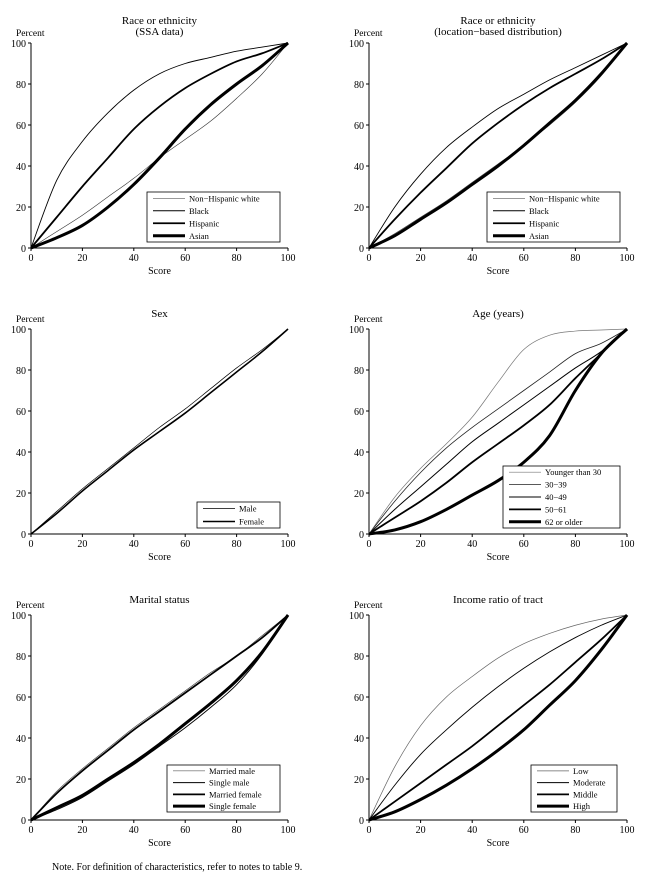 Image resolution: width=645 pixels, height=882 pixels. What do you see at coordinates (204, 223) in the screenshot?
I see `legend-label: Hispanic` at bounding box center [204, 223].